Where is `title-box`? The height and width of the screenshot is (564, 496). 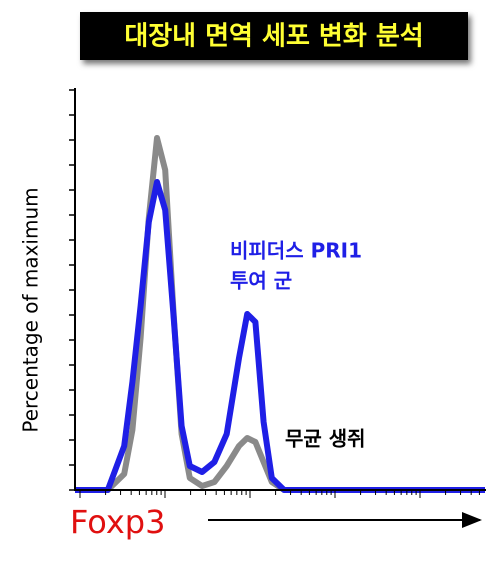 title-box is located at coordinates (274, 36).